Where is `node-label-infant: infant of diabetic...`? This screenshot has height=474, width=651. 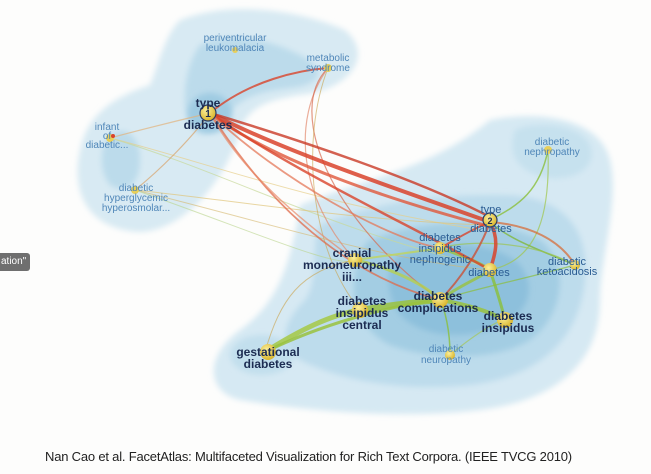 node-label-infant: infant of diabetic... is located at coordinates (107, 136).